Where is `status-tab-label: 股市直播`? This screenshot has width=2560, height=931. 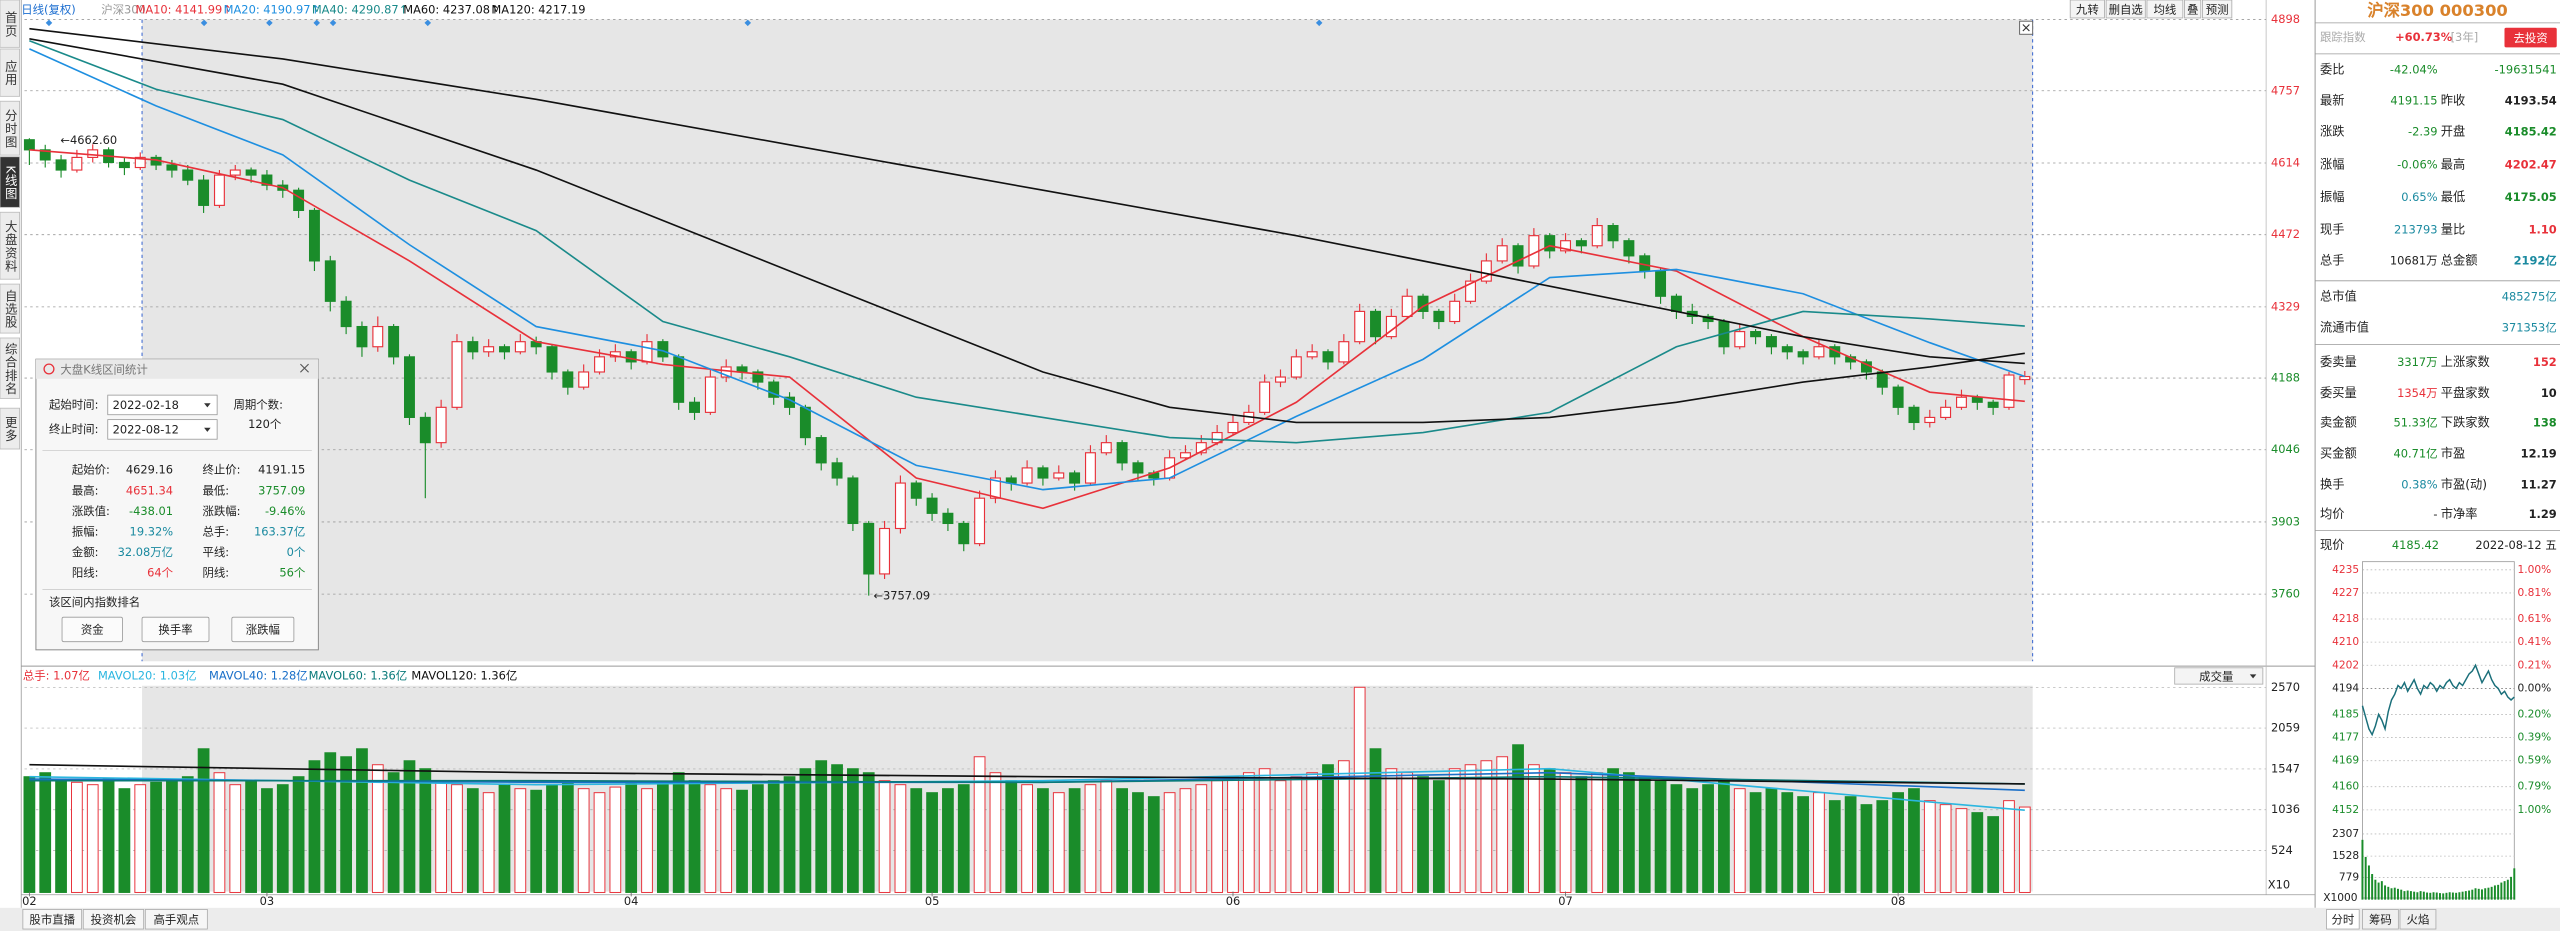 status-tab-label: 股市直播 is located at coordinates (52, 920).